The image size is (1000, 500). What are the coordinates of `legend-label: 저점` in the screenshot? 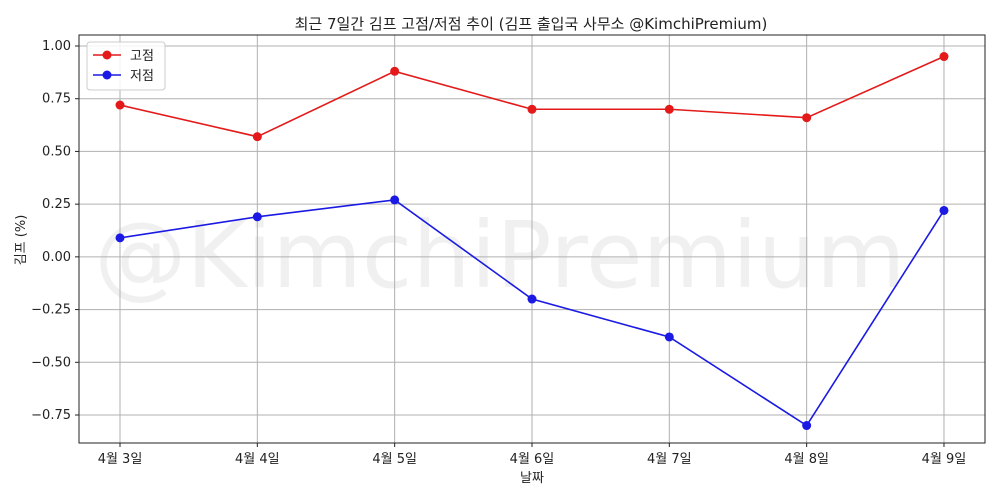 It's located at (142, 76).